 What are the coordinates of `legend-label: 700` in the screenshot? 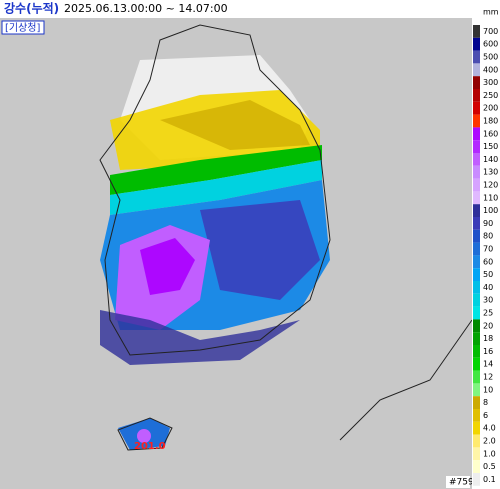 It's located at (490, 31).